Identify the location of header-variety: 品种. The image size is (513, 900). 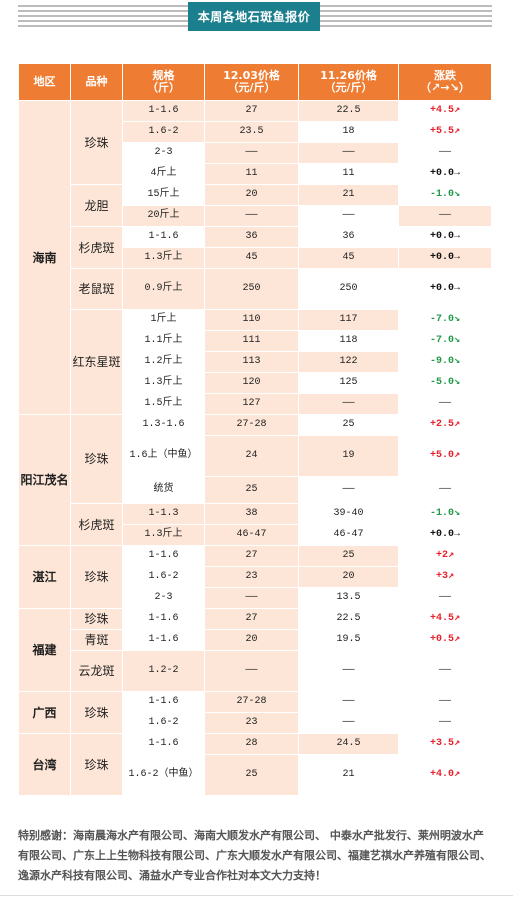
(96, 82).